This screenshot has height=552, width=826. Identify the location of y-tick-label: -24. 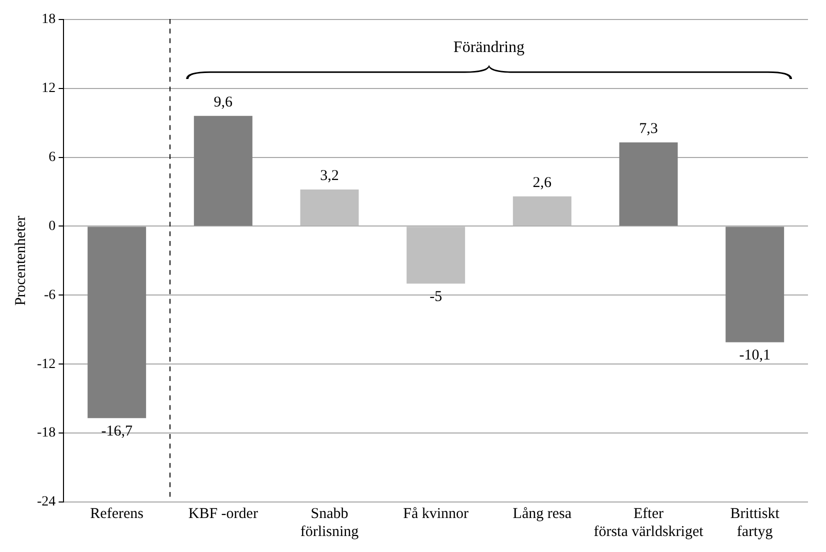
(46, 502).